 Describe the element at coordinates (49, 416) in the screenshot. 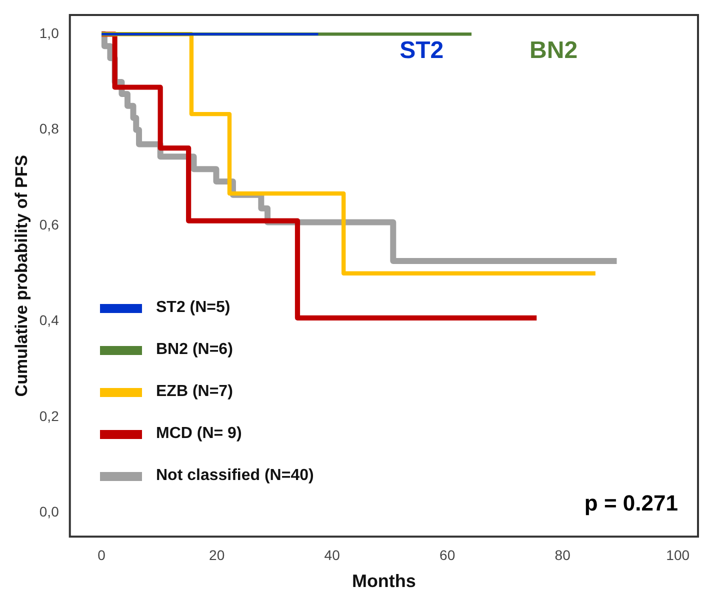

I see `y-tick-label: 0,2` at that location.